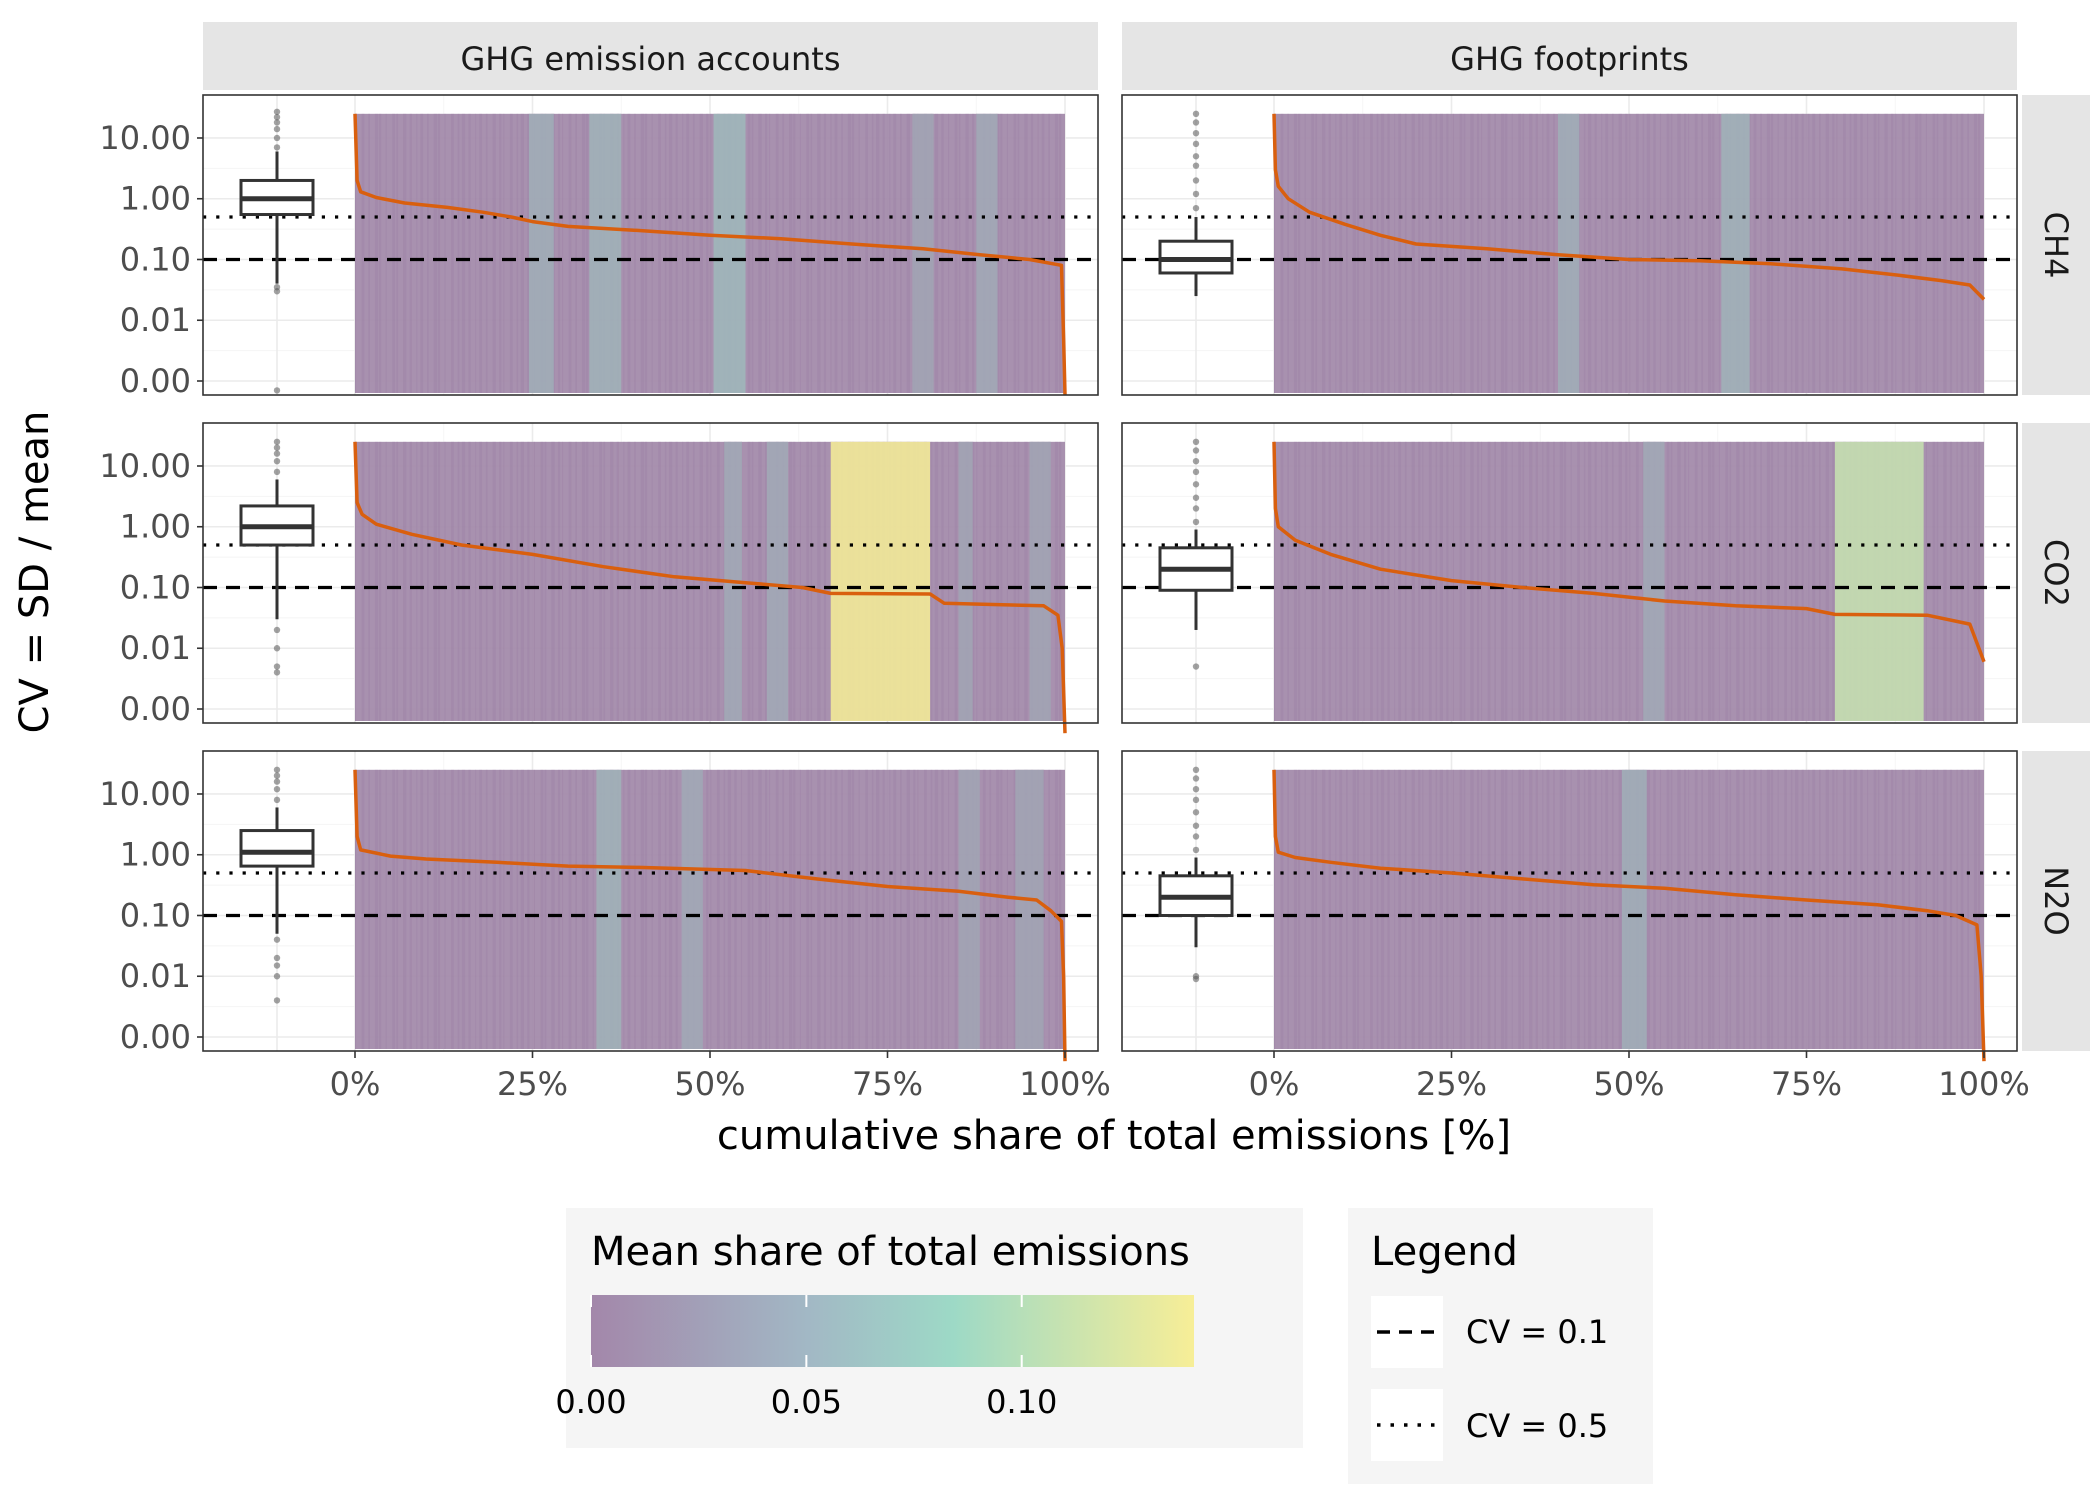 Image resolution: width=2100 pixels, height=1500 pixels. Describe the element at coordinates (145, 138) in the screenshot. I see `y-tick-label: 10.00` at that location.